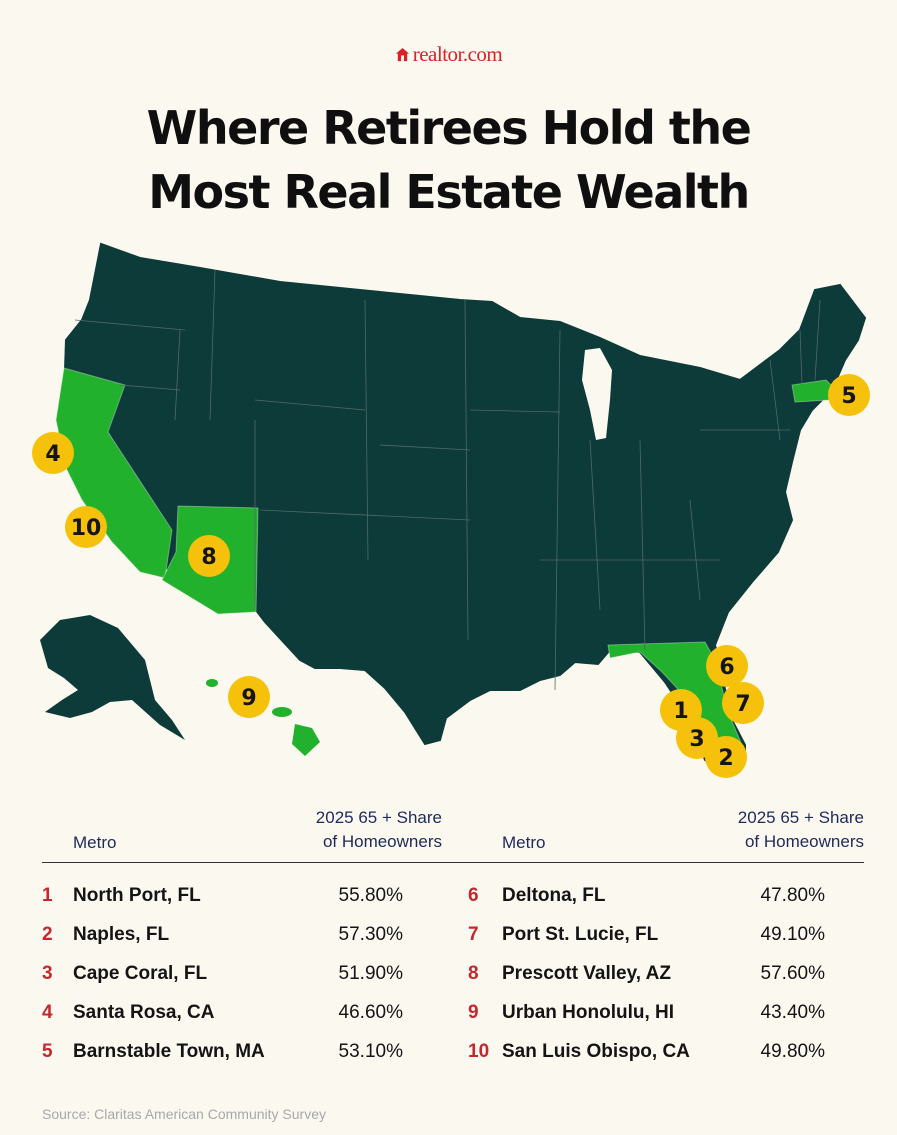  Describe the element at coordinates (121, 934) in the screenshot. I see `row-metro: Naples, FL` at that location.